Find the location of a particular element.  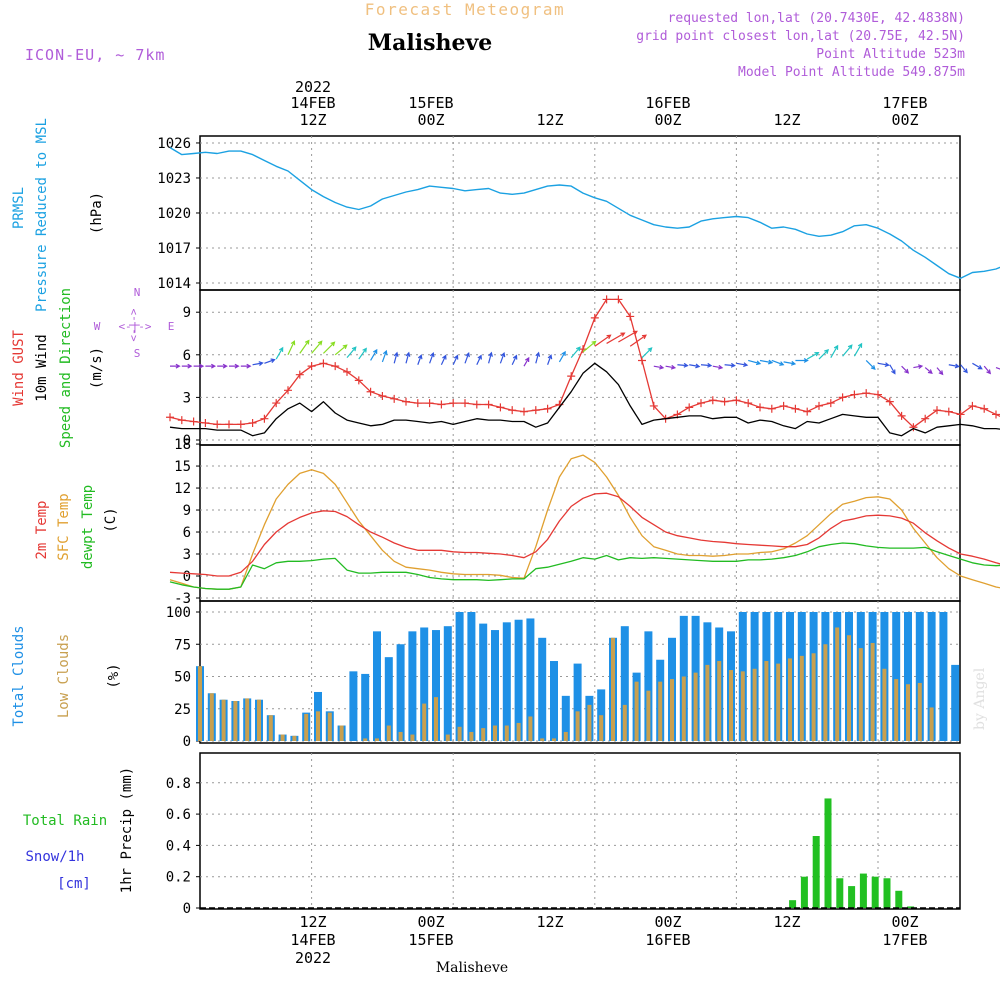

y-tick-label: 100 is located at coordinates (178, 613).